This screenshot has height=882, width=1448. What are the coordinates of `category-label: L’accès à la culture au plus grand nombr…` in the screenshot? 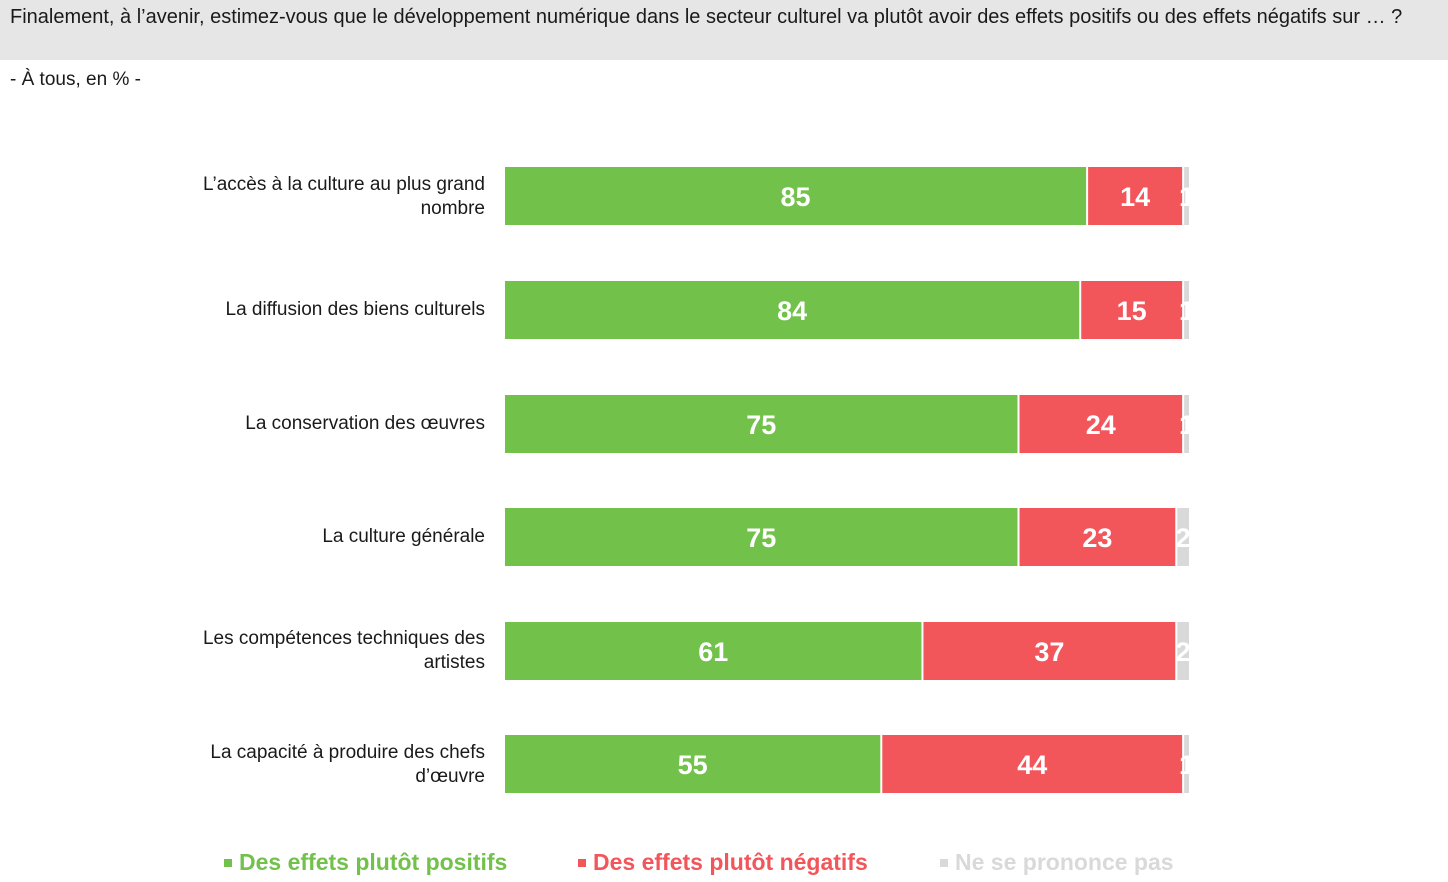 It's located at (343, 196).